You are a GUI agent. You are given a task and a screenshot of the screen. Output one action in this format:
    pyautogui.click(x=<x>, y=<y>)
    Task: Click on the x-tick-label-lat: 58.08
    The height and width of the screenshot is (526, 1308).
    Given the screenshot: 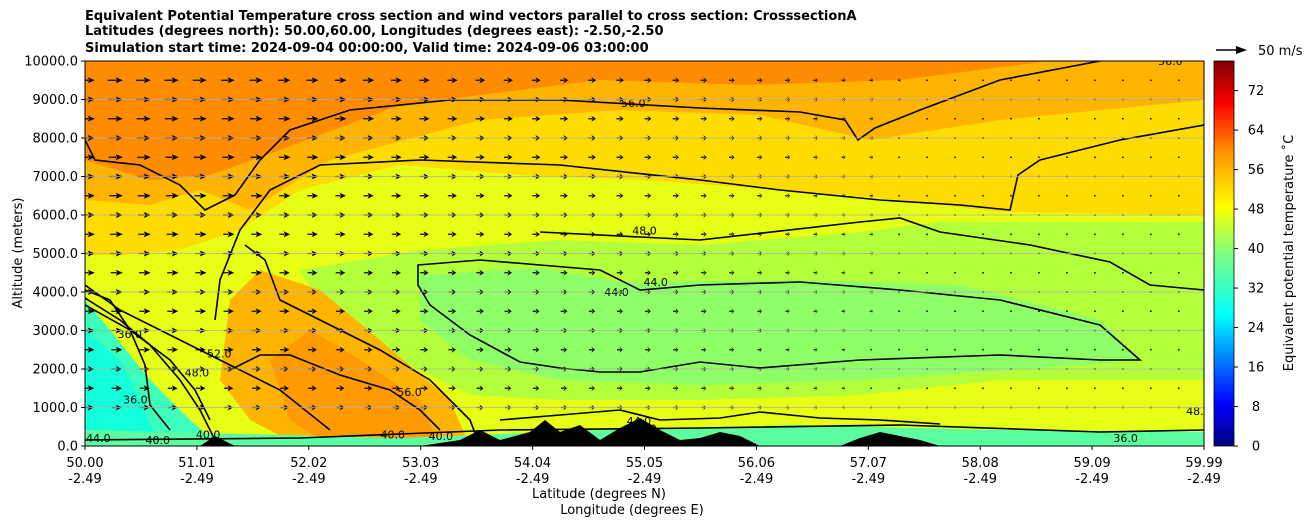 What is the action you would take?
    pyautogui.click(x=980, y=463)
    